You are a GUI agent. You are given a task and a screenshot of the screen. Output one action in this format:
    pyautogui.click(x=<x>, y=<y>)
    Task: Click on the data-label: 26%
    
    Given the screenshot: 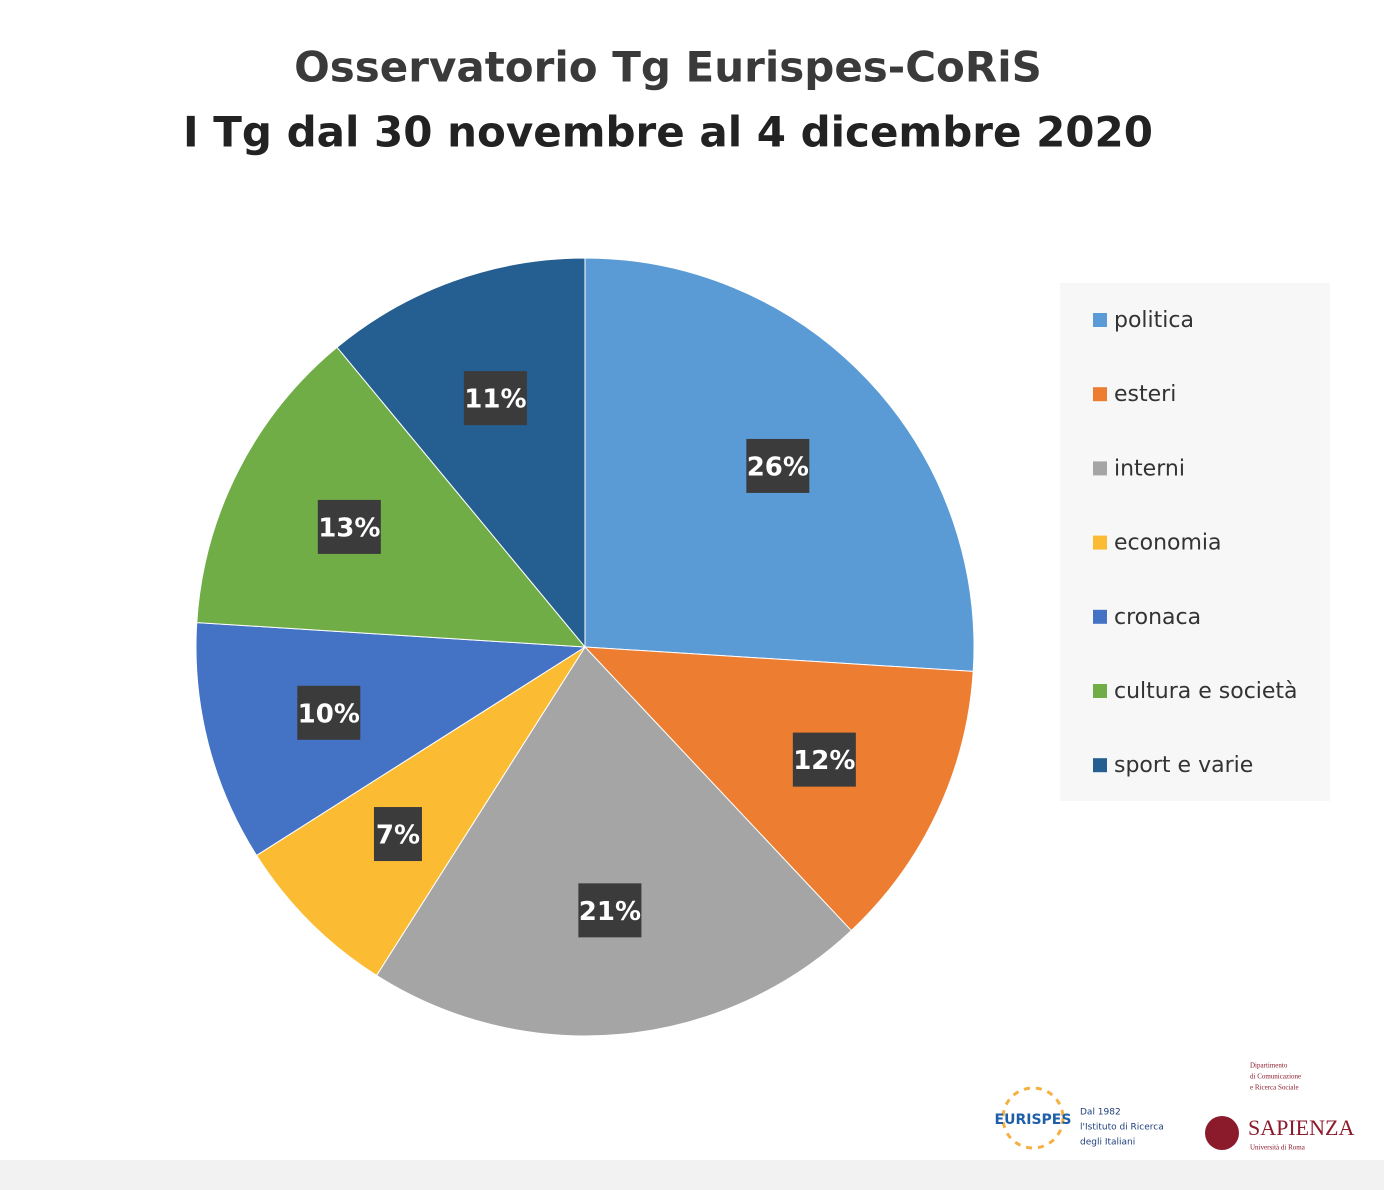 What is the action you would take?
    pyautogui.click(x=778, y=467)
    